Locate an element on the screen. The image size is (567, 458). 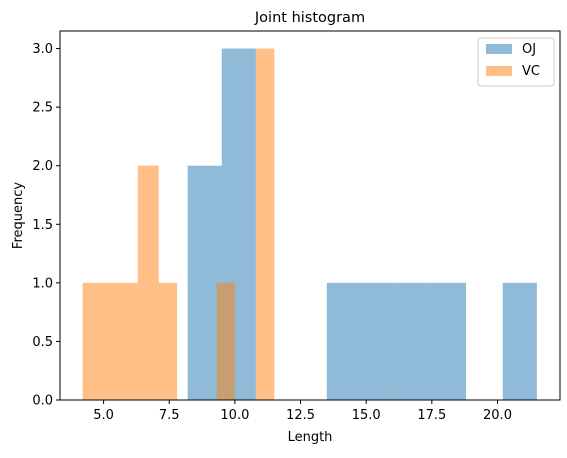
y-tick-label: 0.5 is located at coordinates (42, 342).